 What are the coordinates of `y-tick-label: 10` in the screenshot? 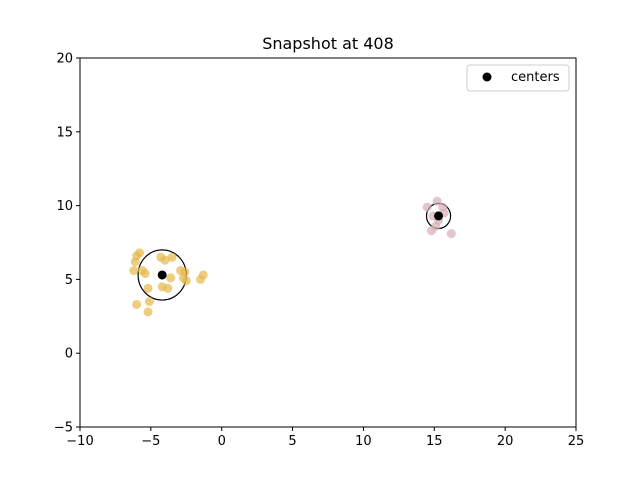 It's located at (64, 206).